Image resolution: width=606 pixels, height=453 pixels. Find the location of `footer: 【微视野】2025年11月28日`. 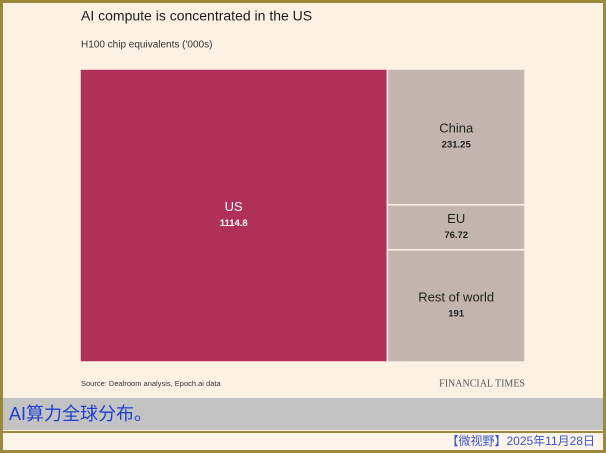

footer: 【微视野】2025年11月28日 is located at coordinates (303, 440).